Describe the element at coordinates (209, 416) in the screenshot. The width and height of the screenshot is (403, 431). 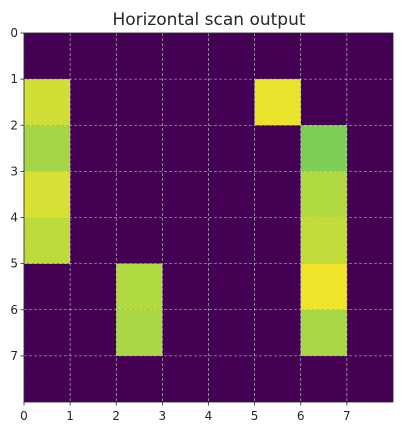
I see `x-tick-label: 4` at that location.